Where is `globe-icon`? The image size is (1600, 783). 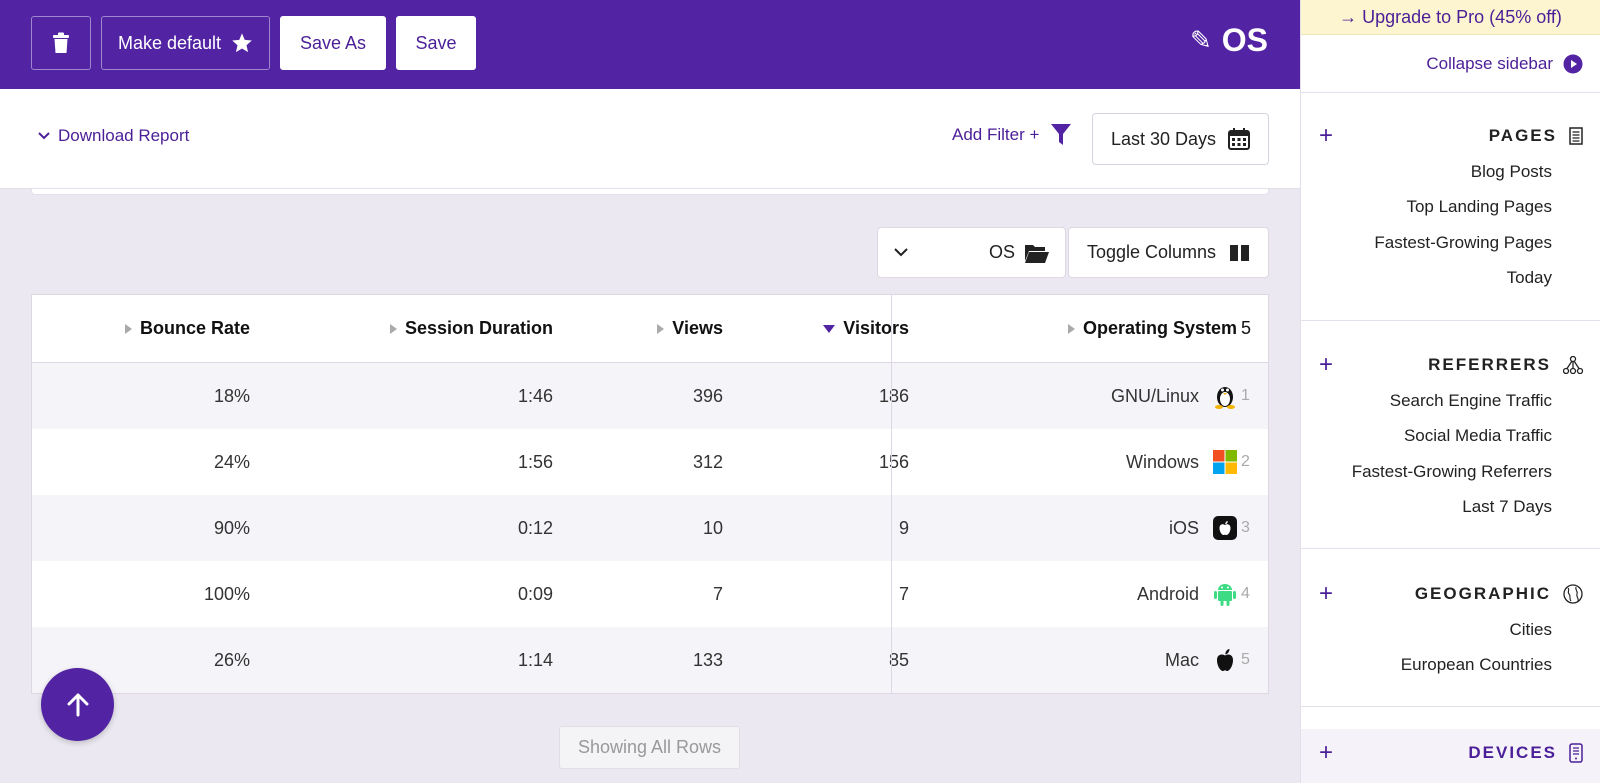
globe-icon is located at coordinates (1573, 594).